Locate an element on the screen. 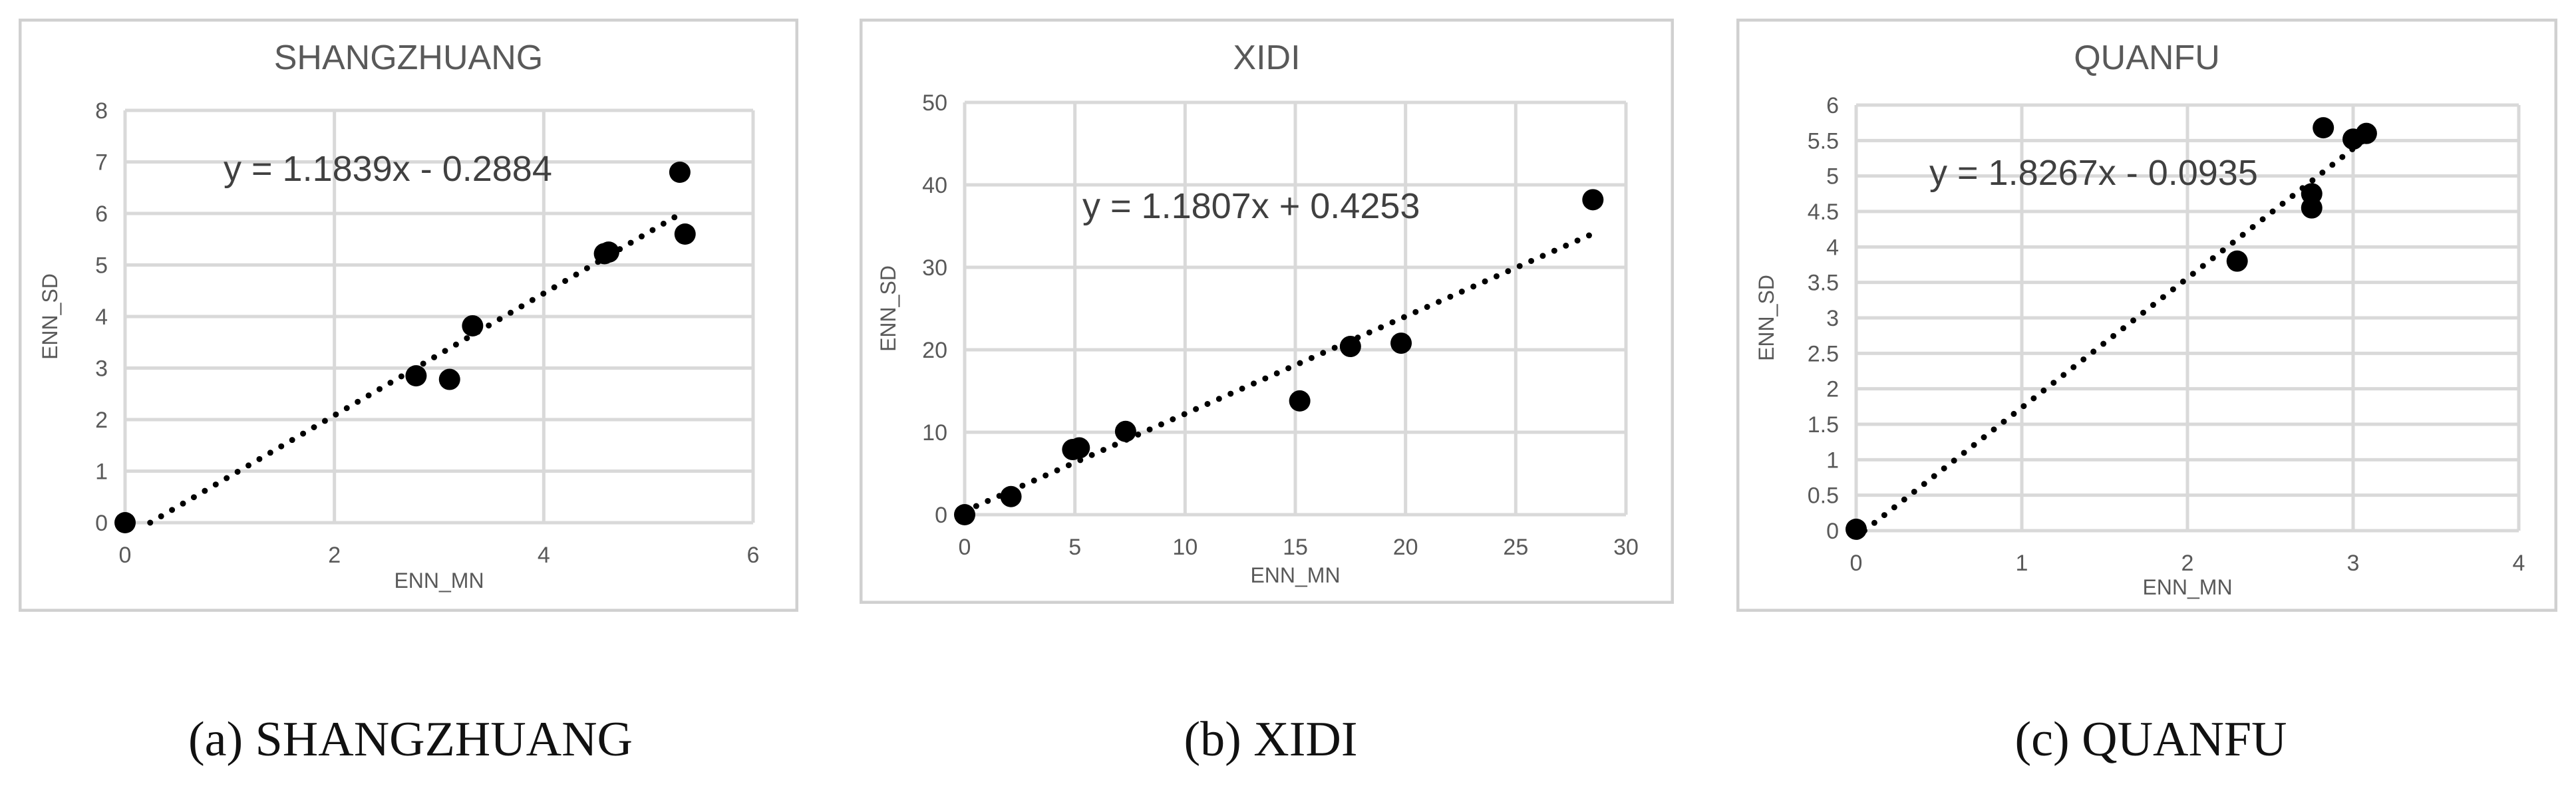  caption-shangzhuang: (a) SHANGZHUANG is located at coordinates (410, 739).